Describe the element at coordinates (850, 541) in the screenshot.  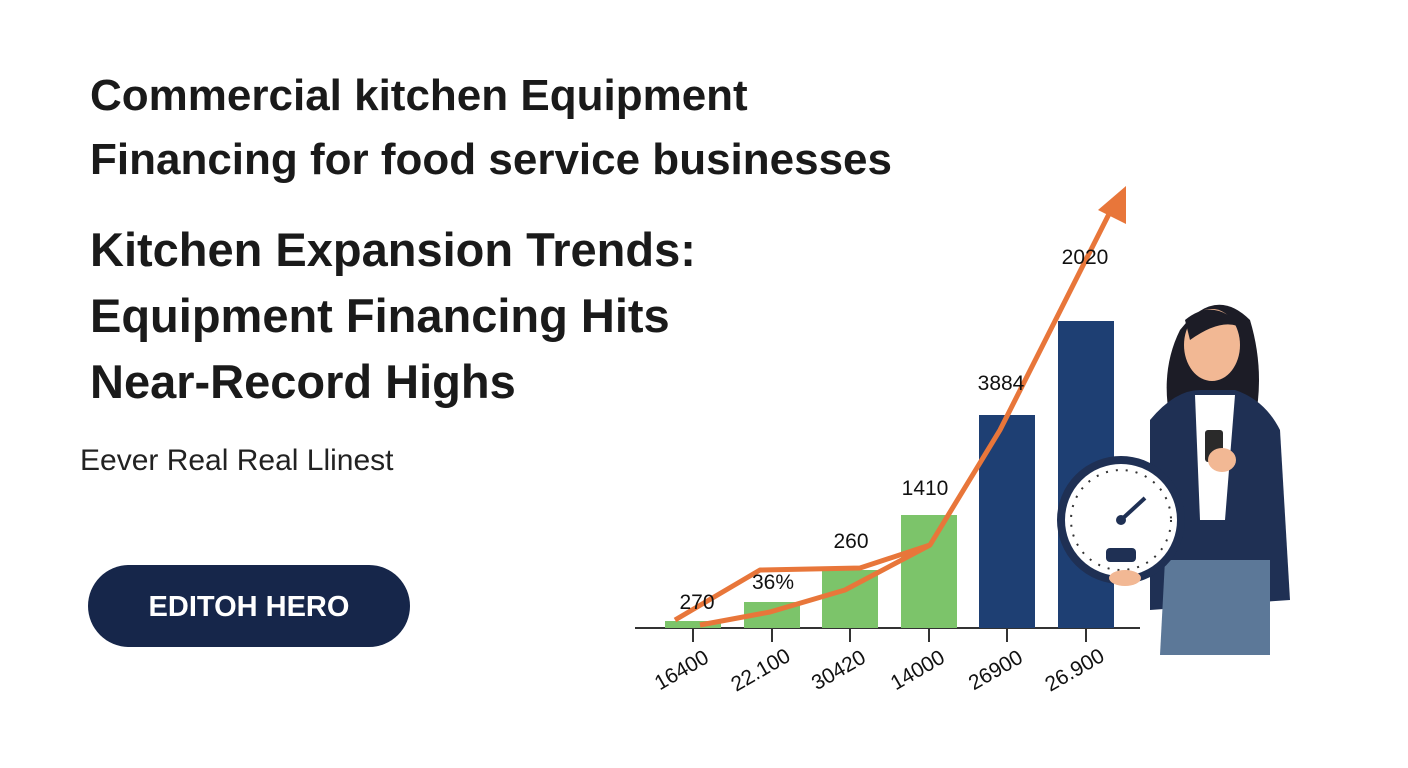
I see `annotation: 260` at that location.